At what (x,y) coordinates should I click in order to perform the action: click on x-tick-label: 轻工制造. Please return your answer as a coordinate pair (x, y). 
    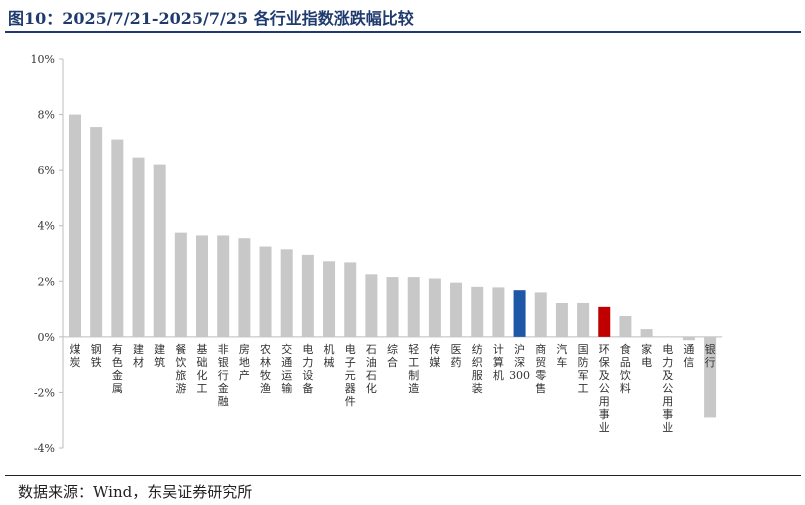
    Looking at the image, I should click on (413, 368).